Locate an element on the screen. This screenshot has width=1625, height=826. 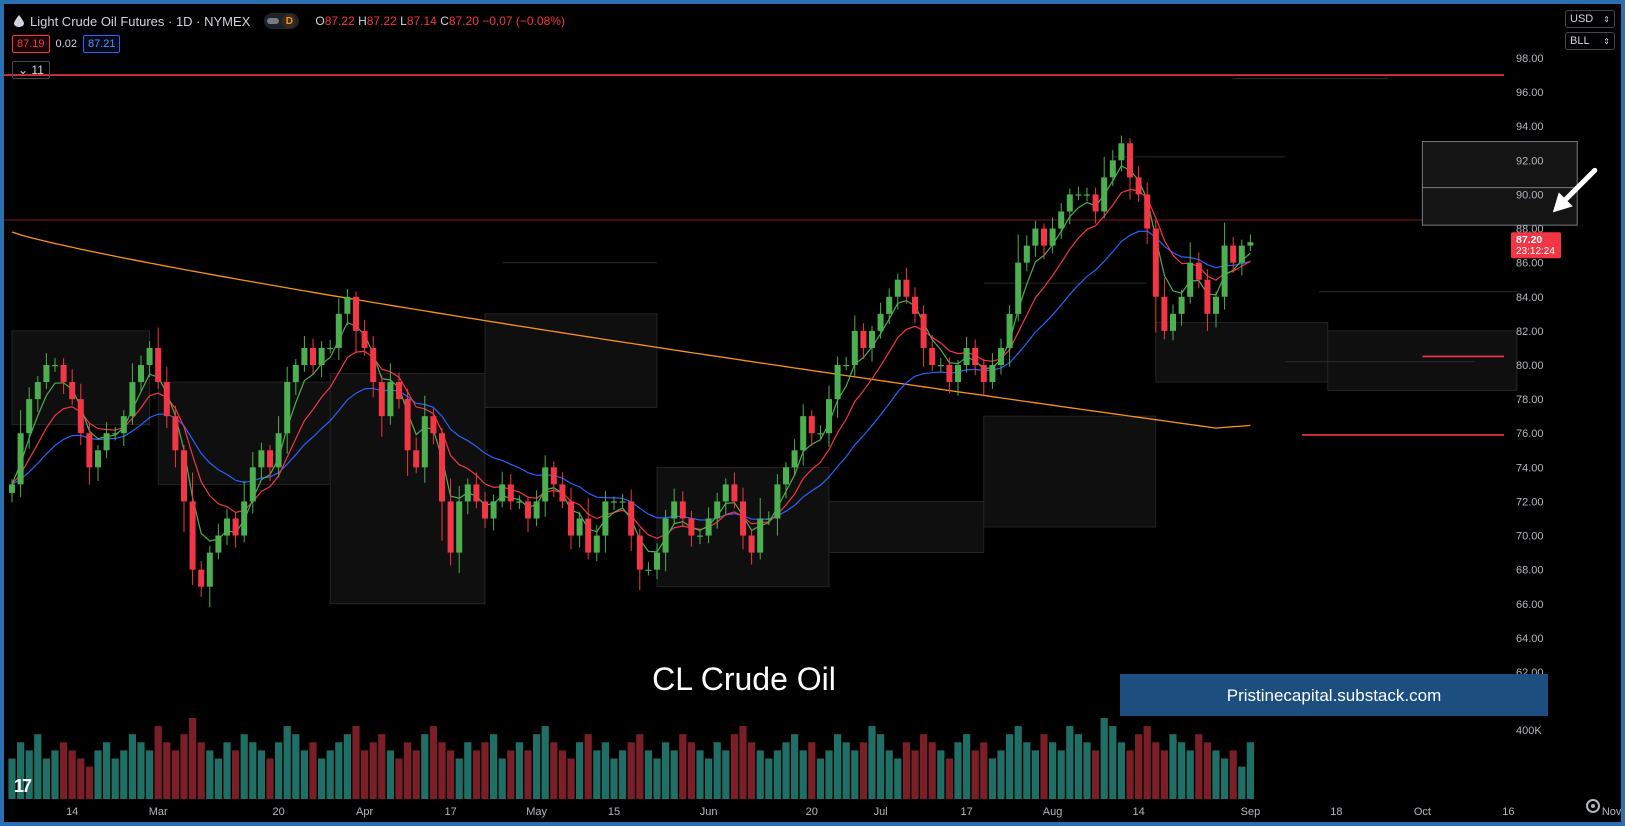
profile-zone is located at coordinates (1422, 360).